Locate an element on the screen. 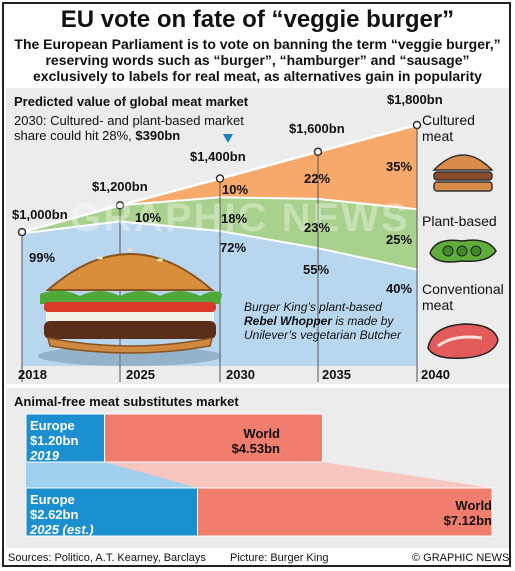  total-label-2040: $1,800bn is located at coordinates (415, 99).